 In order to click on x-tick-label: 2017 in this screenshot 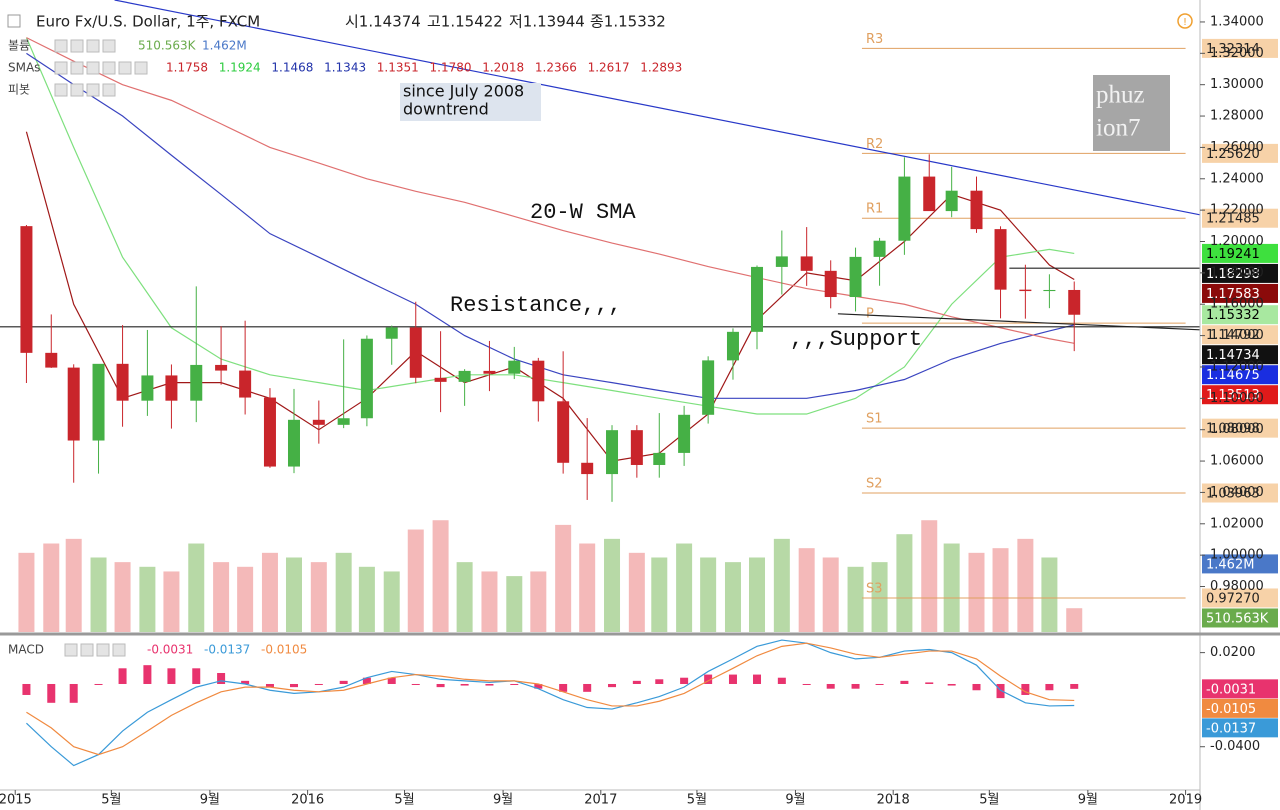, I will do `click(600, 800)`.